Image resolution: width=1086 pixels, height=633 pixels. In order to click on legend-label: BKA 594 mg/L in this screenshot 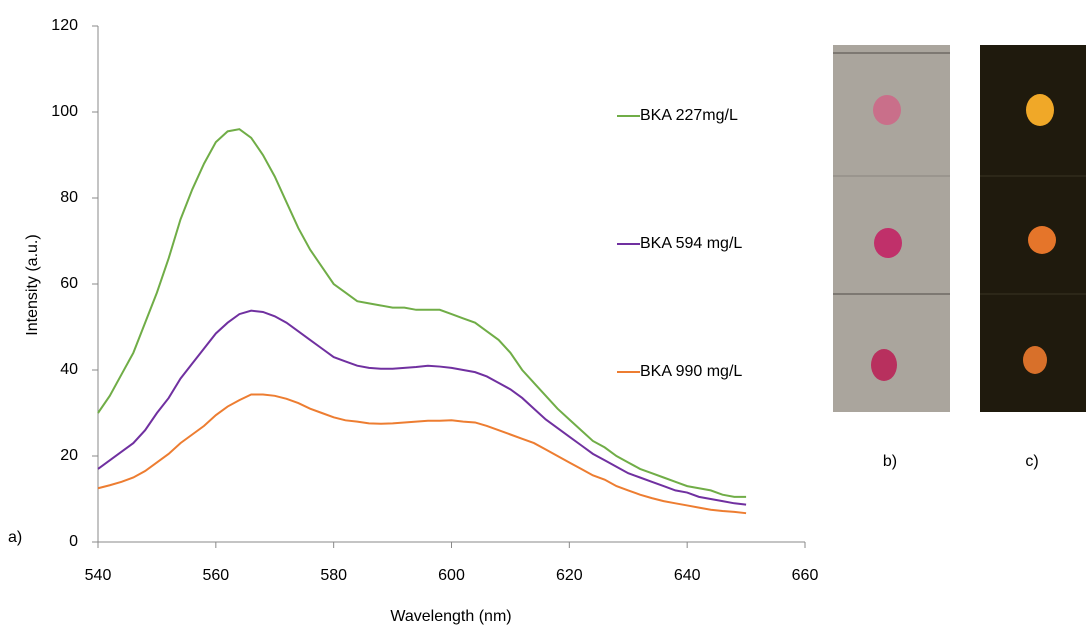, I will do `click(691, 243)`.